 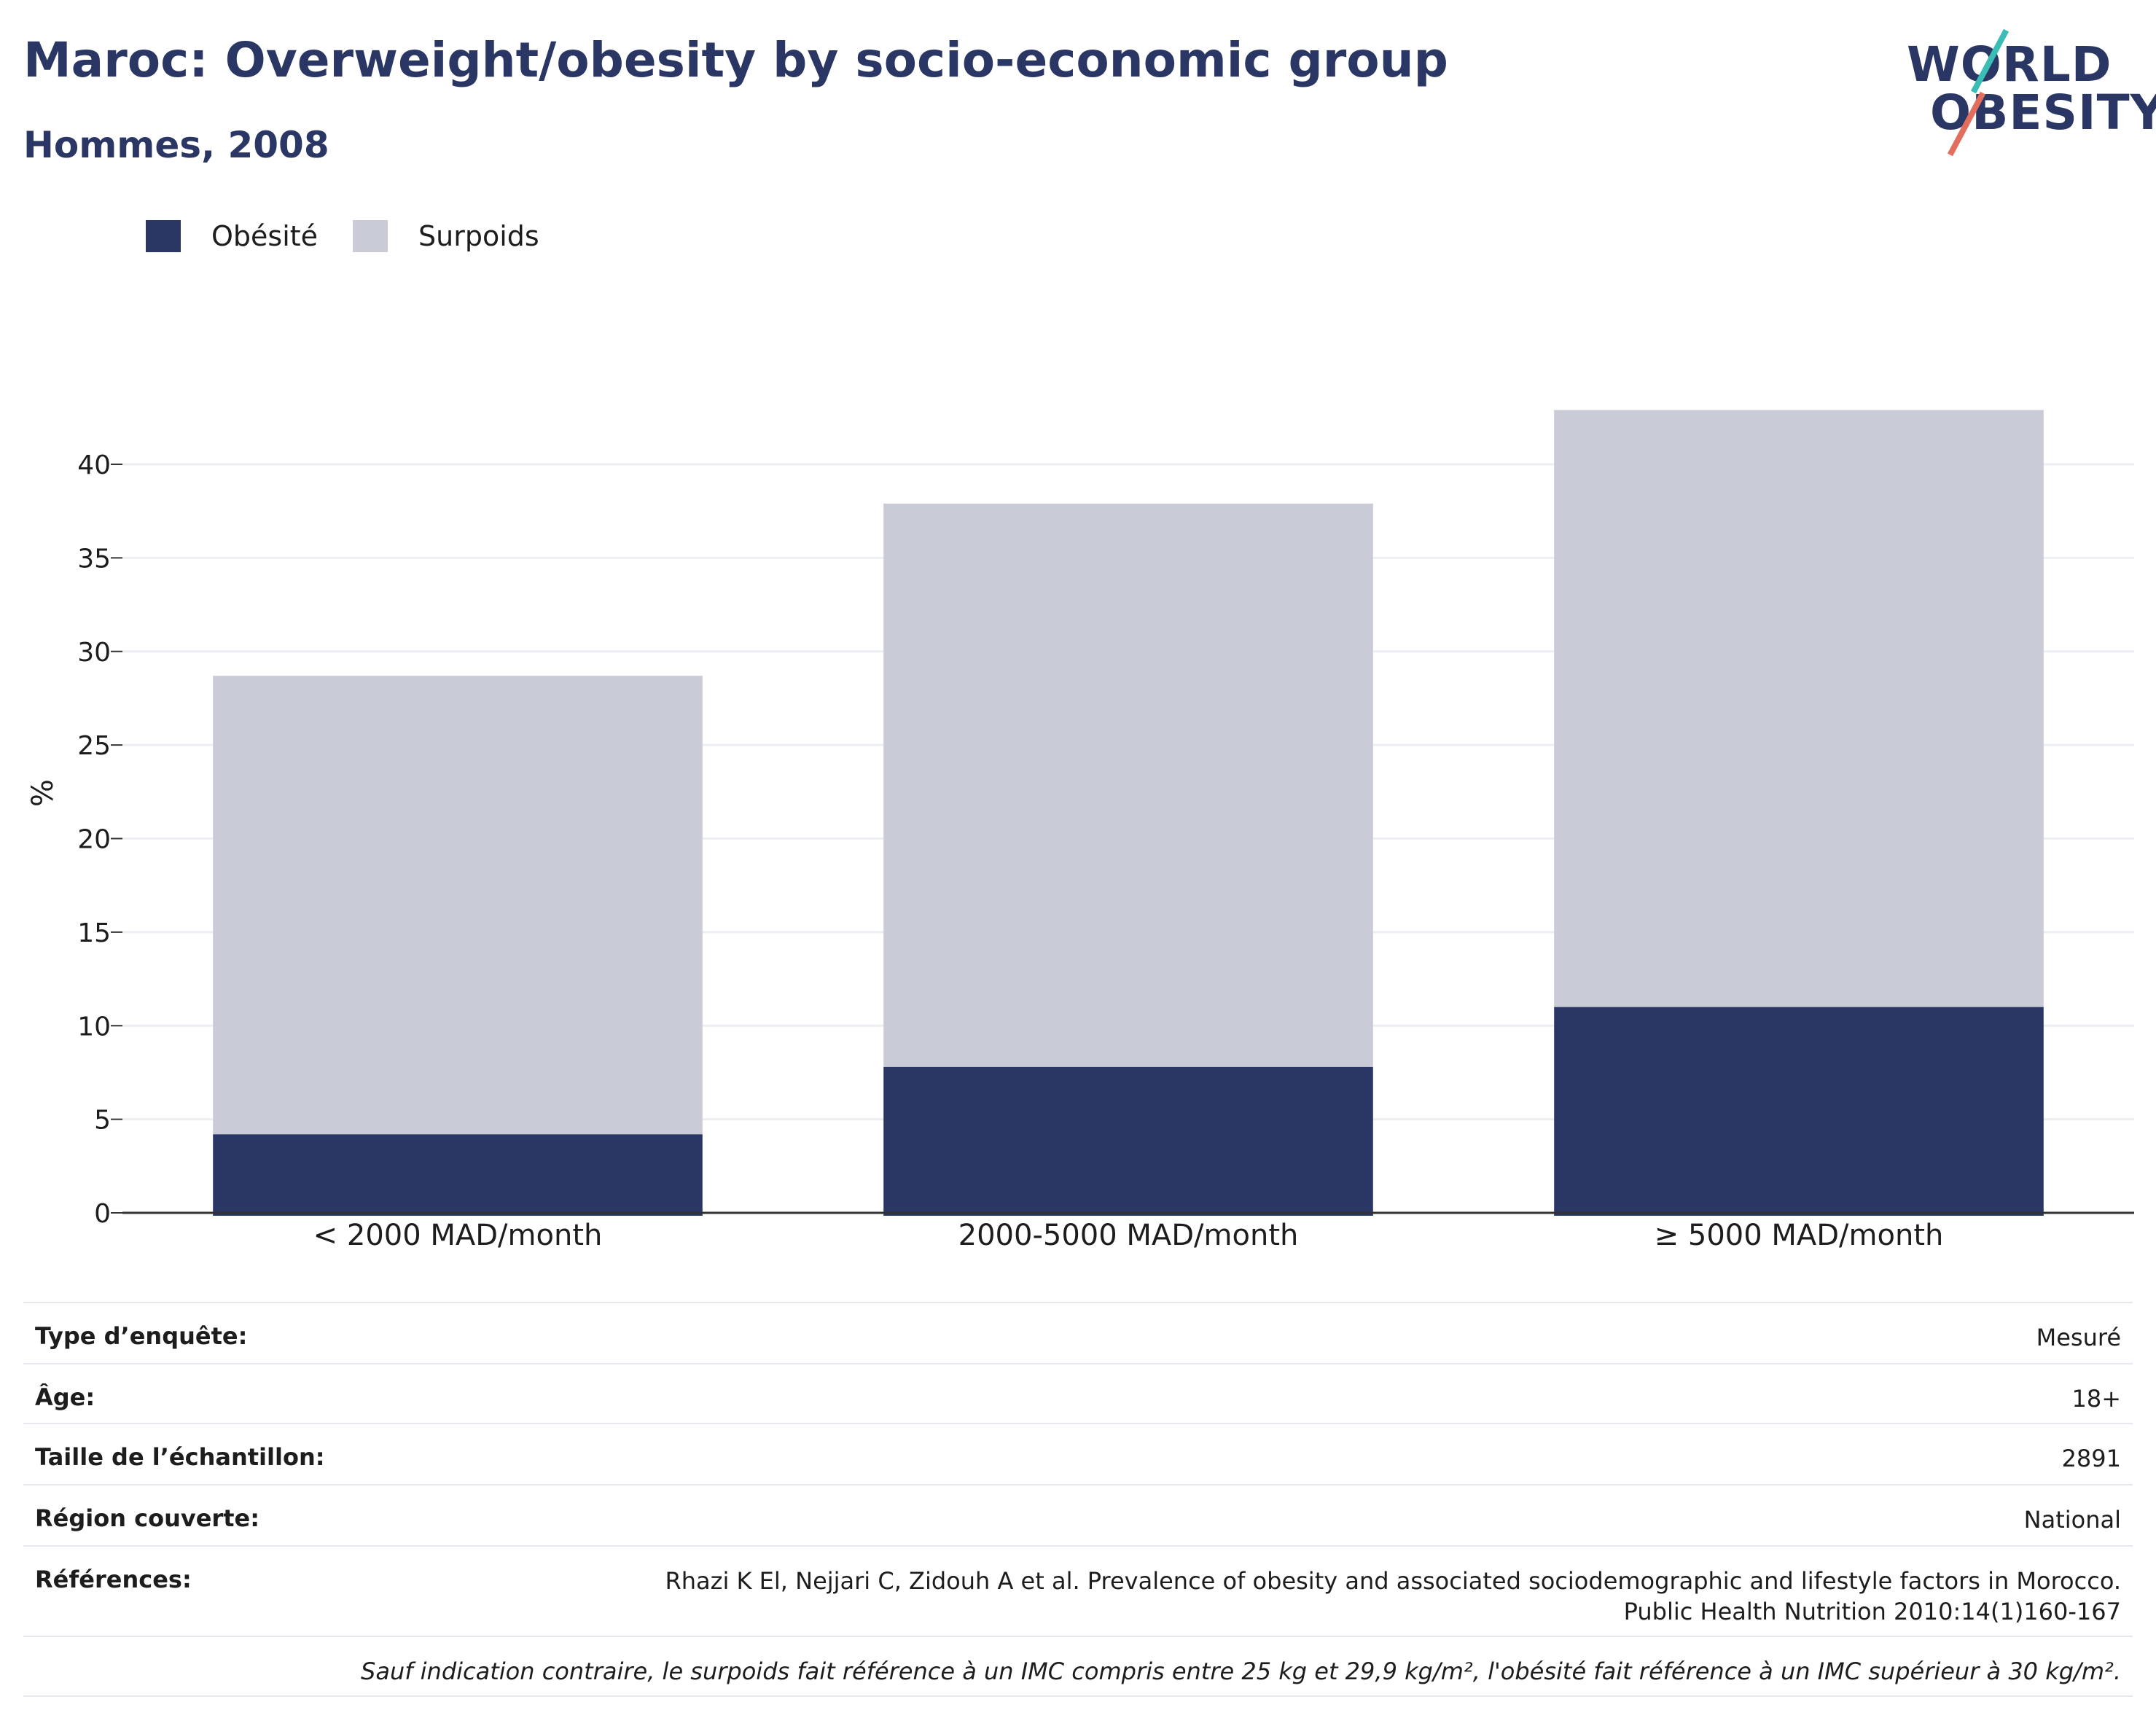 What do you see at coordinates (114, 1579) in the screenshot?
I see `info-key: Références:` at bounding box center [114, 1579].